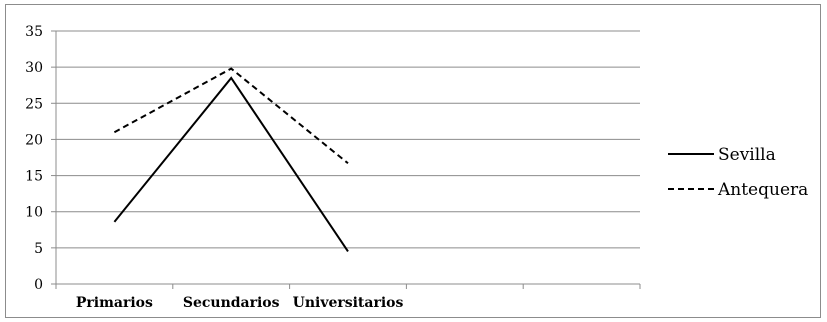 The height and width of the screenshot is (322, 827). Describe the element at coordinates (348, 303) in the screenshot. I see `x-category-label: Universitarios` at that location.